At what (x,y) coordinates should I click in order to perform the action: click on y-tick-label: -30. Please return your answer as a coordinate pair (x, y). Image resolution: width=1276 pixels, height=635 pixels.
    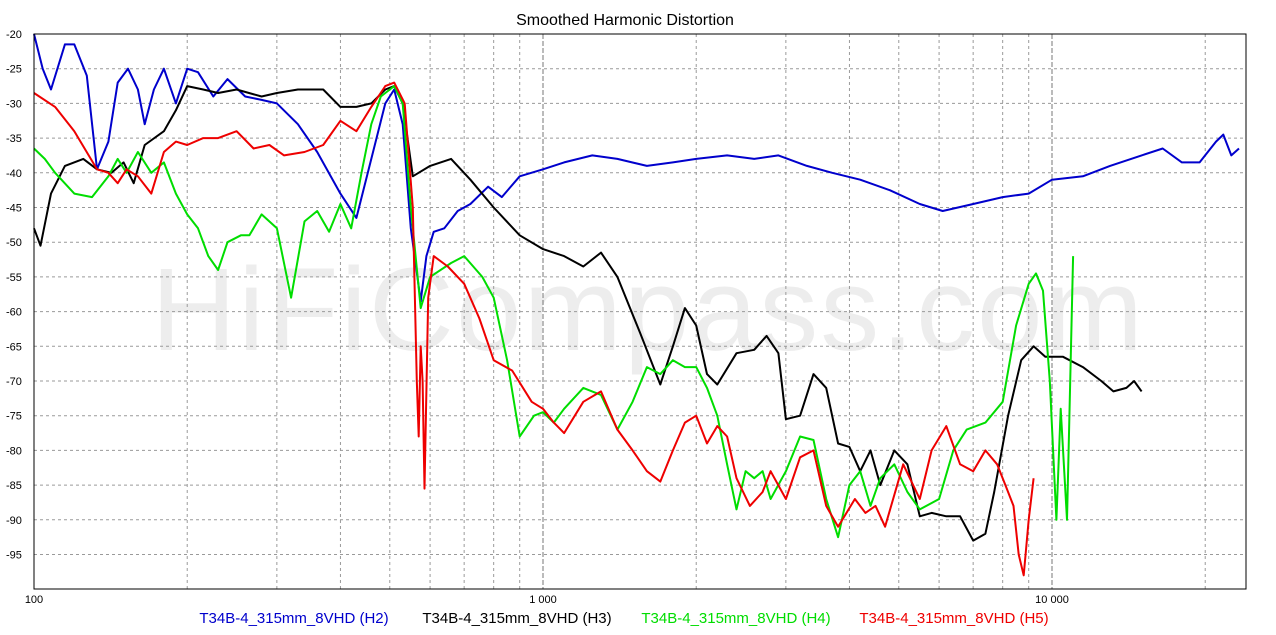
    Looking at the image, I should click on (14, 104).